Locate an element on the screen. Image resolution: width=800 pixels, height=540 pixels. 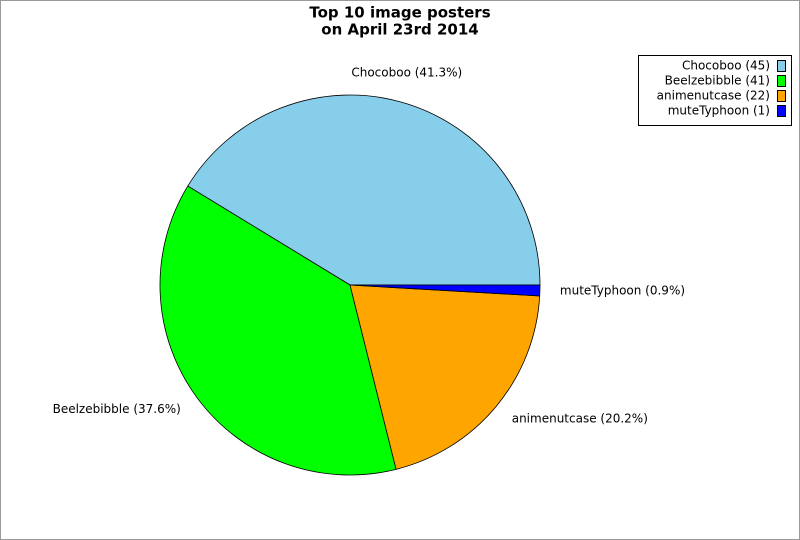
slice-label: animenutcase (20.2%) is located at coordinates (580, 418).